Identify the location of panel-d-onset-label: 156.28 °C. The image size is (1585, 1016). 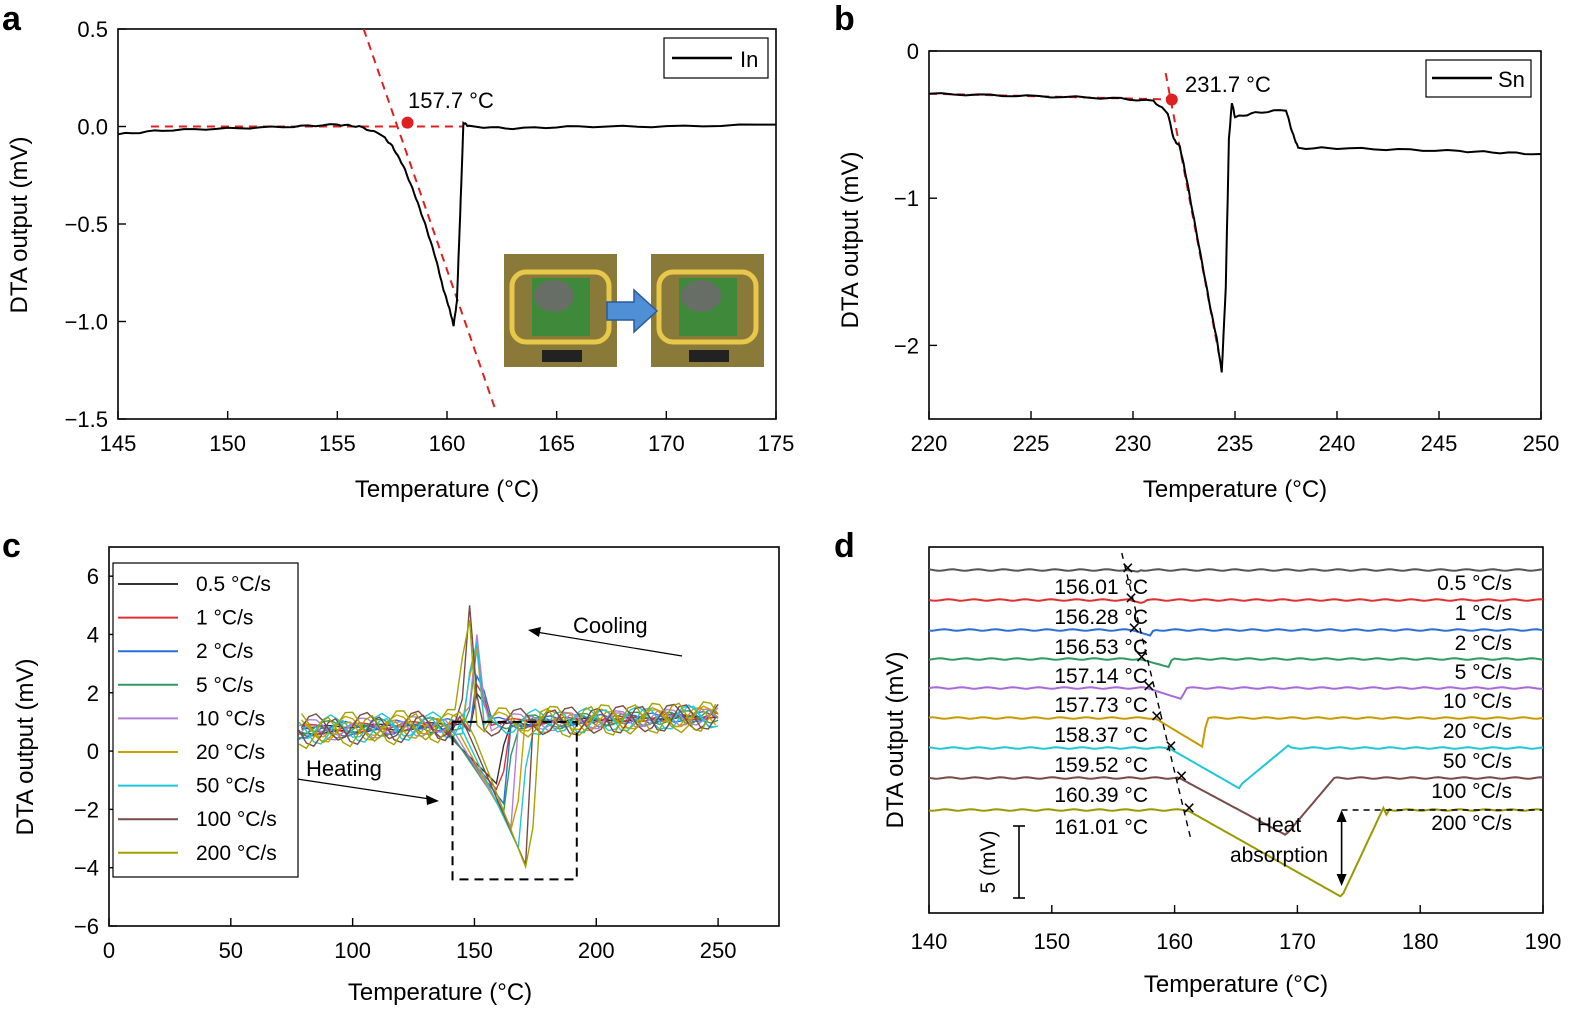
(1101, 617).